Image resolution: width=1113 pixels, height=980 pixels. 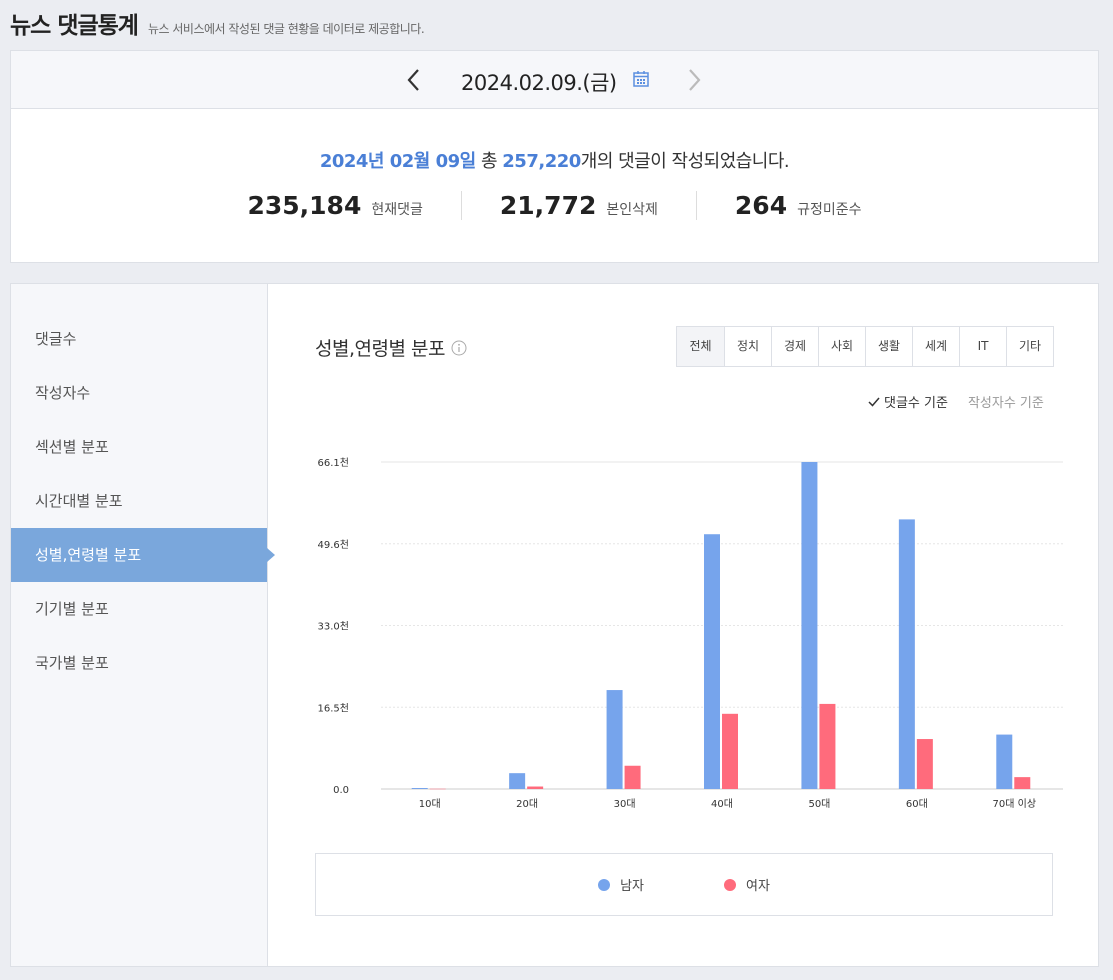 I want to click on legend-label-male: 남자, so click(x=632, y=886).